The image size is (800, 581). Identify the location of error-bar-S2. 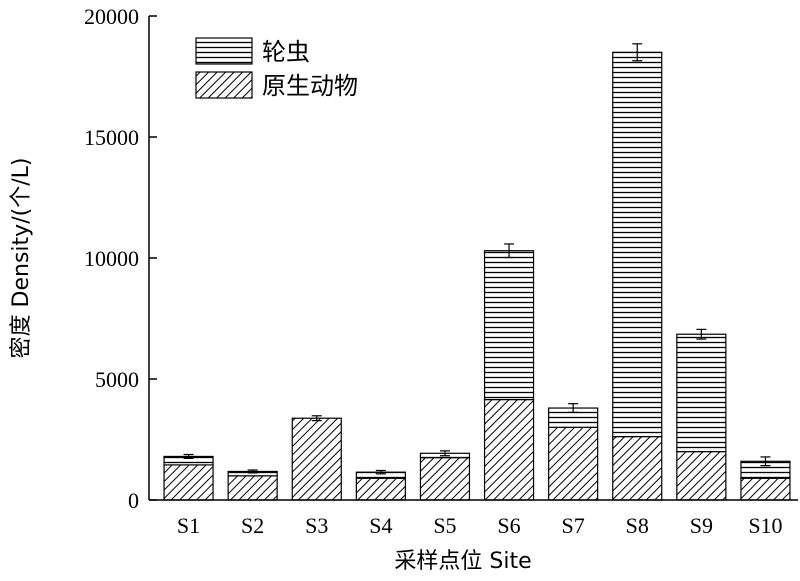
(252, 471).